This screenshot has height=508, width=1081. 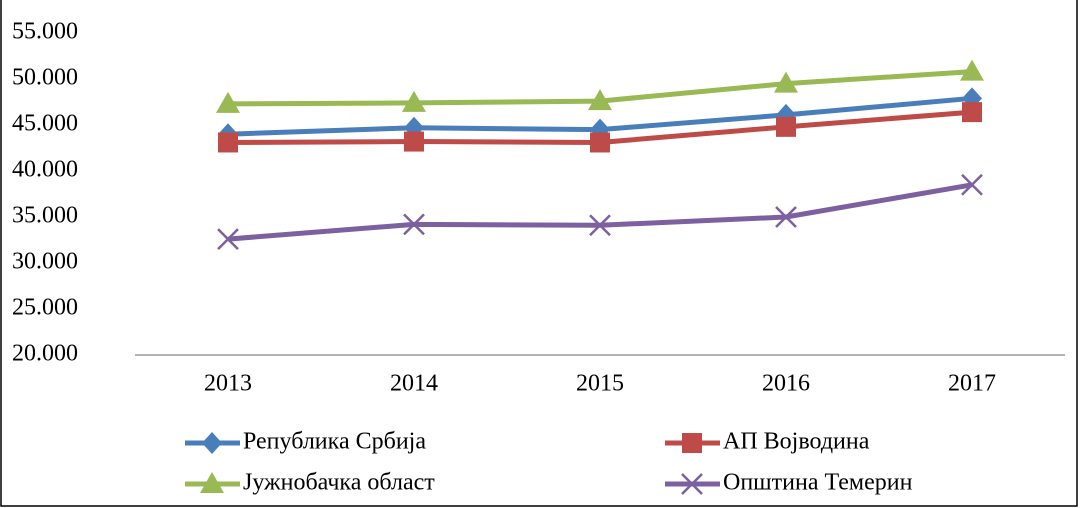 I want to click on series-line, so click(x=600, y=212).